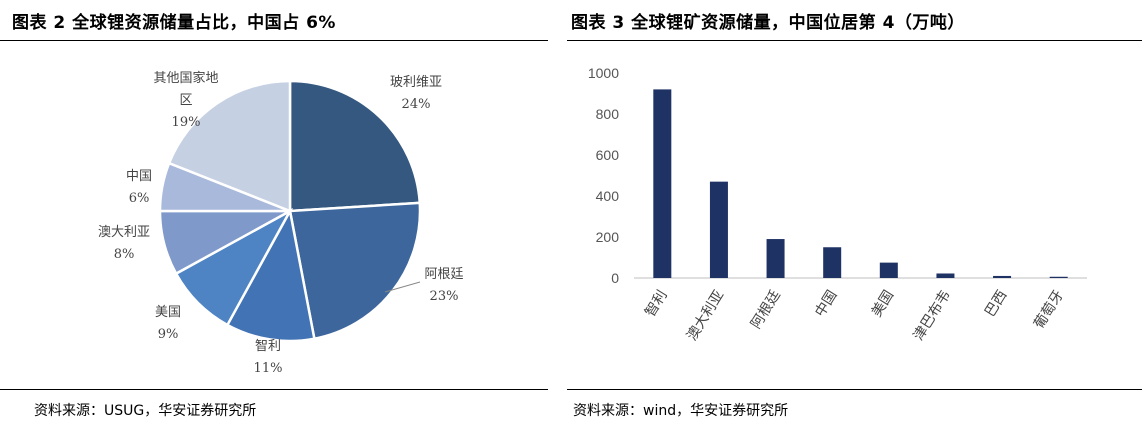 The height and width of the screenshot is (445, 1142). Describe the element at coordinates (416, 104) in the screenshot. I see `pie-slice-percent: 24%` at that location.